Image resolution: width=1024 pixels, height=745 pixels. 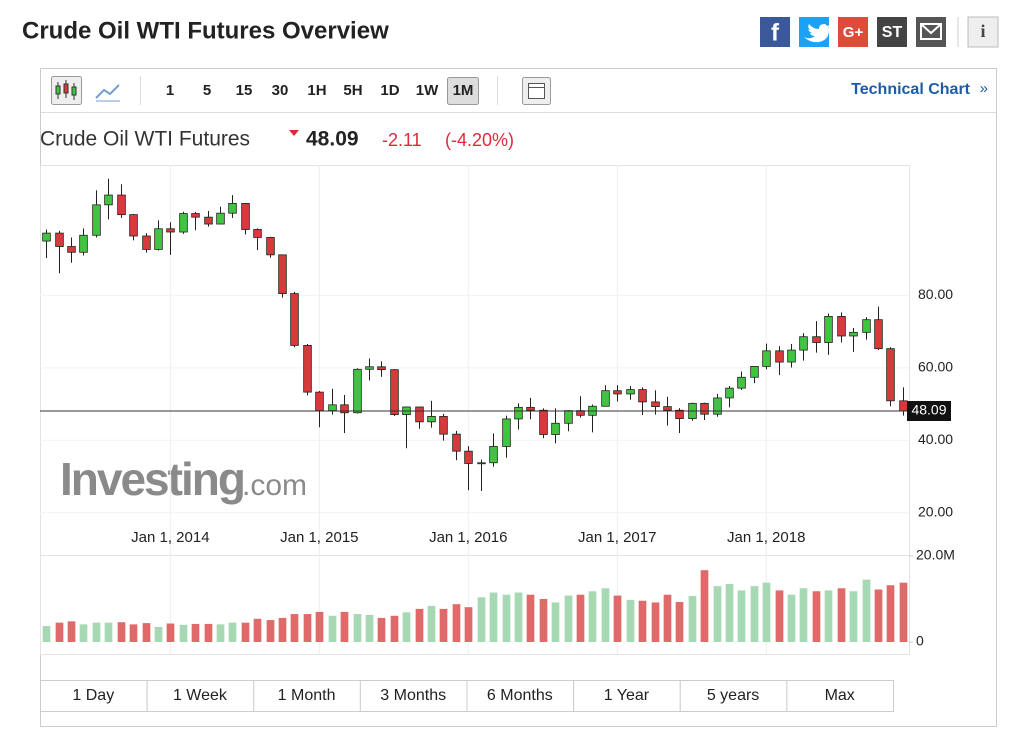 I want to click on info-icon, so click(x=983, y=32).